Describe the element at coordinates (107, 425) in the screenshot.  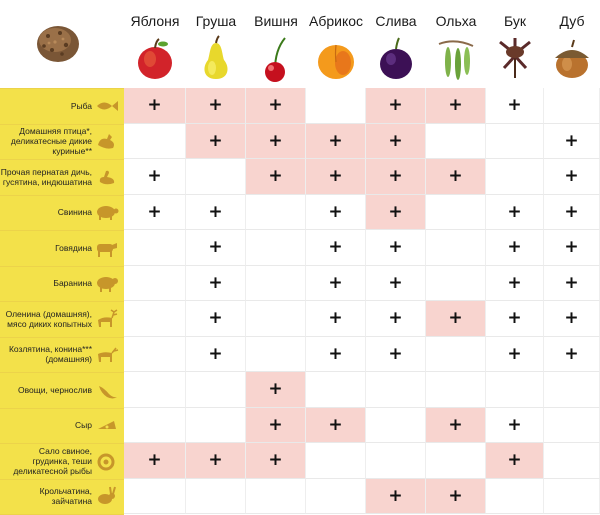
I see `cheese-icon` at that location.